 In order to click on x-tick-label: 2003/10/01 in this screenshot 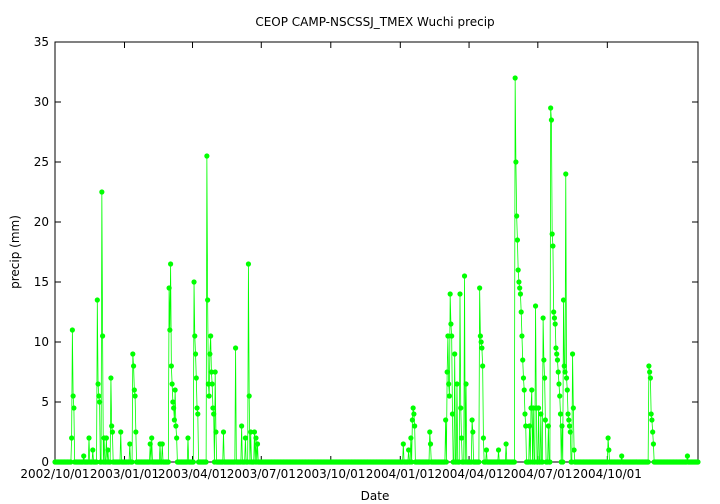, I will do `click(330, 474)`.